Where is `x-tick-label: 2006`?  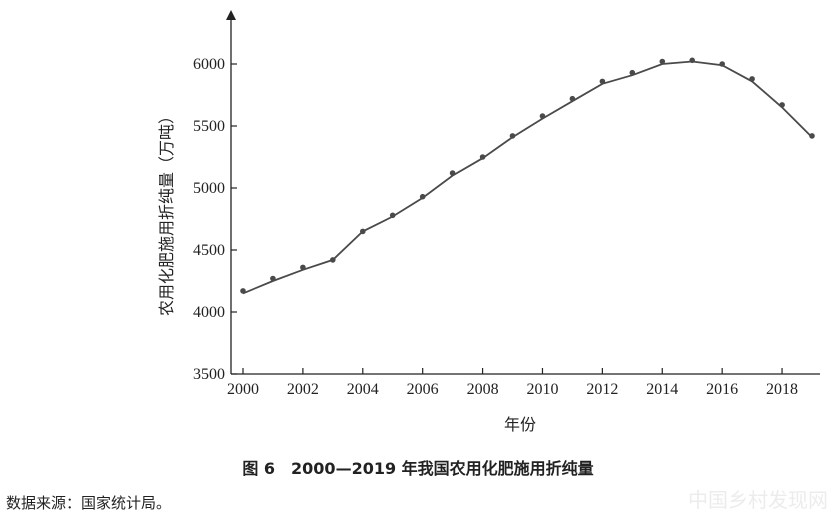 x-tick-label: 2006 is located at coordinates (423, 389).